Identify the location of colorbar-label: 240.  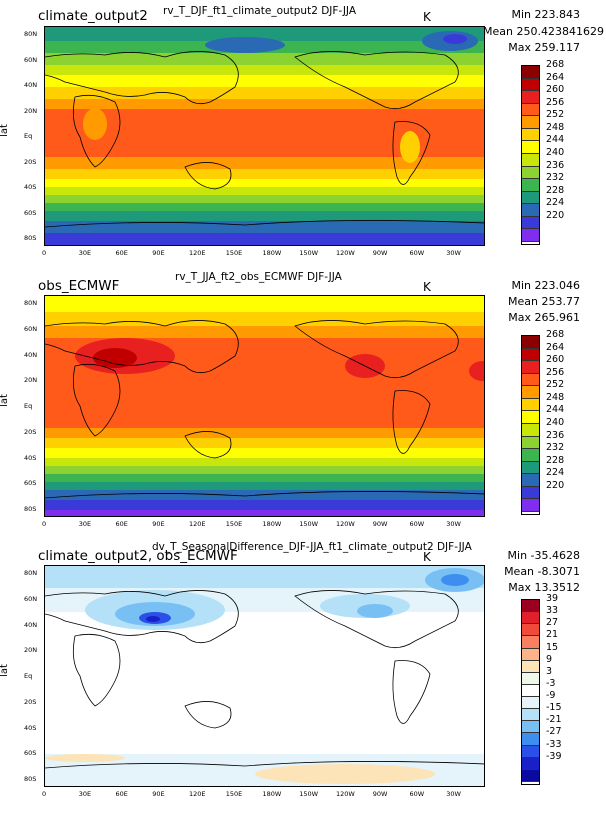
(555, 152).